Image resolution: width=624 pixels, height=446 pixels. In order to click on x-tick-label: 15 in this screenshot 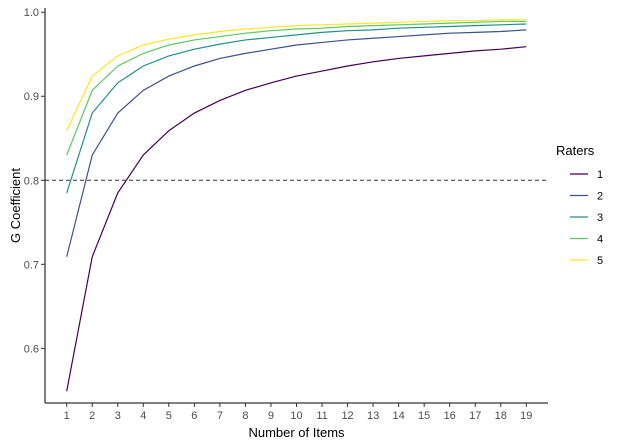, I will do `click(424, 416)`.